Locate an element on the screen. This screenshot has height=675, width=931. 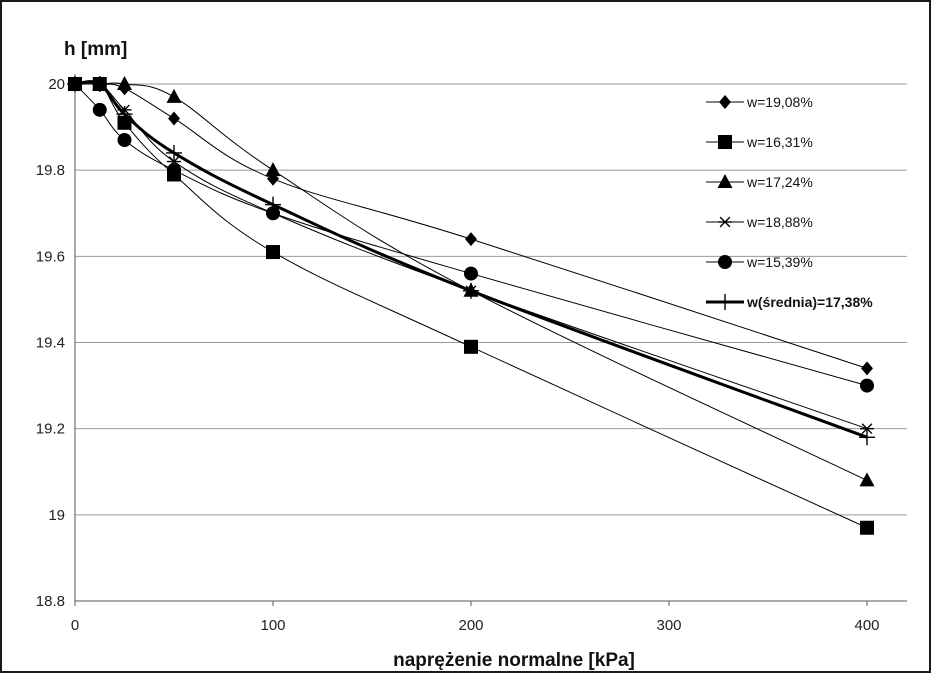
y-tick-label: 19 is located at coordinates (56, 515).